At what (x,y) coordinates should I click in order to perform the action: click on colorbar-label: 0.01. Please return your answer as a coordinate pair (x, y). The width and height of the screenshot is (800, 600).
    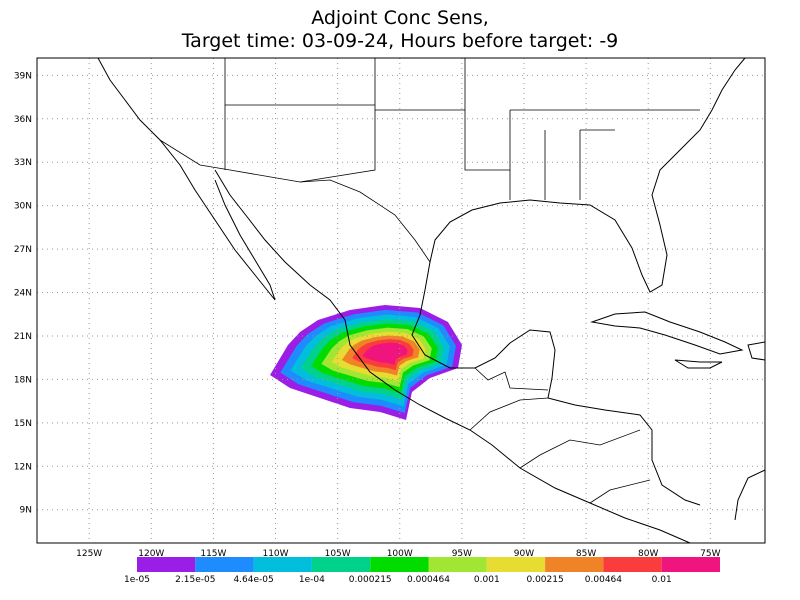
    Looking at the image, I should click on (662, 580).